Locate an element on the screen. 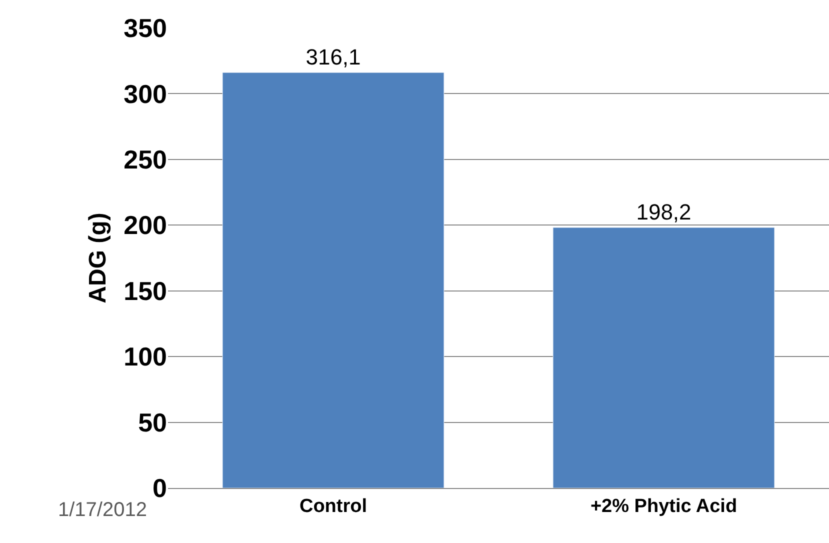 The width and height of the screenshot is (829, 543). data-label: 198,2 is located at coordinates (664, 212).